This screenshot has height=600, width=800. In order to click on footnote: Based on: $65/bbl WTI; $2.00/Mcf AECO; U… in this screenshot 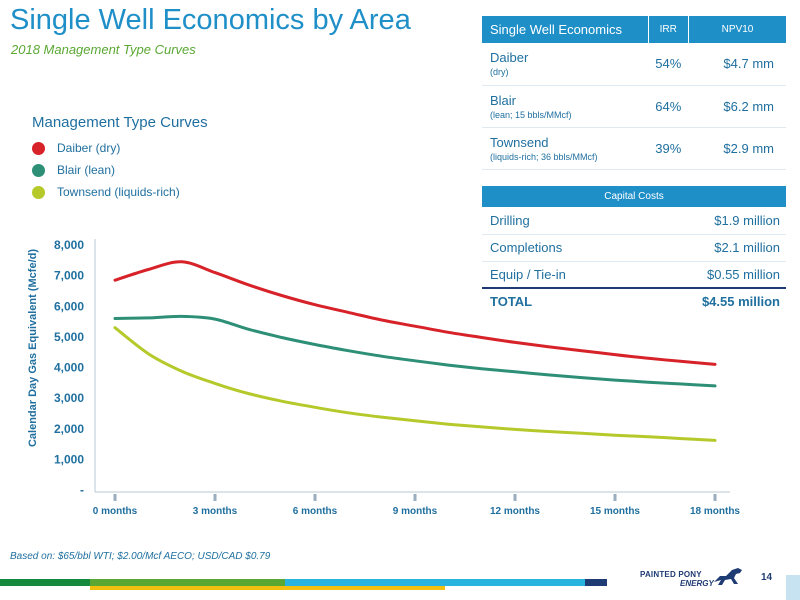, I will do `click(140, 556)`.